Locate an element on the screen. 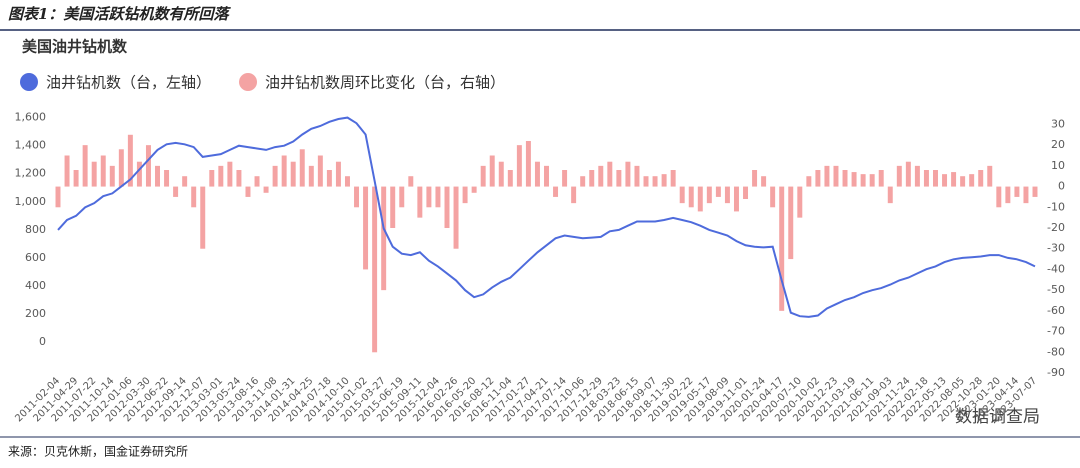 This screenshot has width=1080, height=468. y2-tick-label: -60 is located at coordinates (1056, 310).